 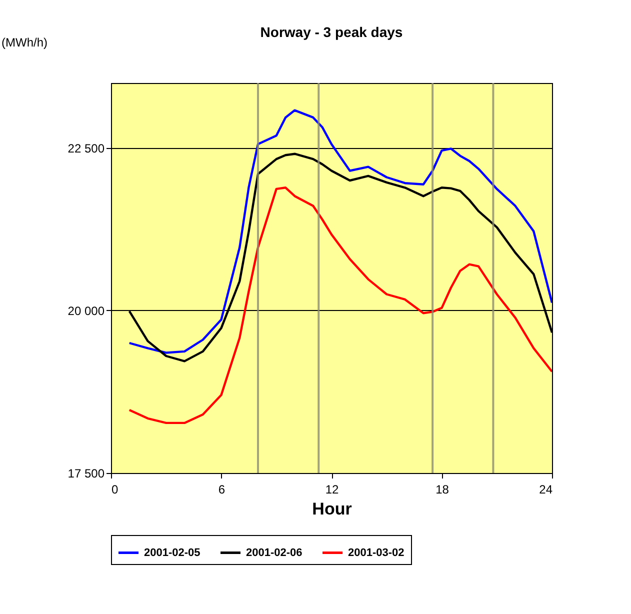 I want to click on x-axis-title: Hour, so click(x=332, y=509).